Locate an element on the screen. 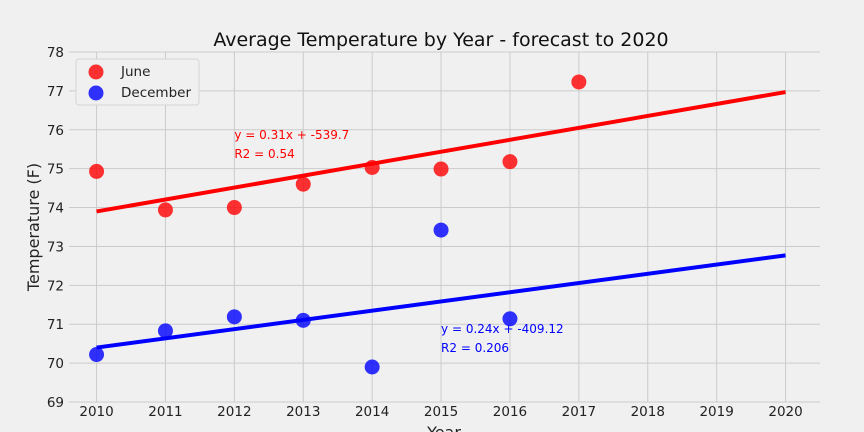  x-tick-label: 2018 is located at coordinates (648, 412).